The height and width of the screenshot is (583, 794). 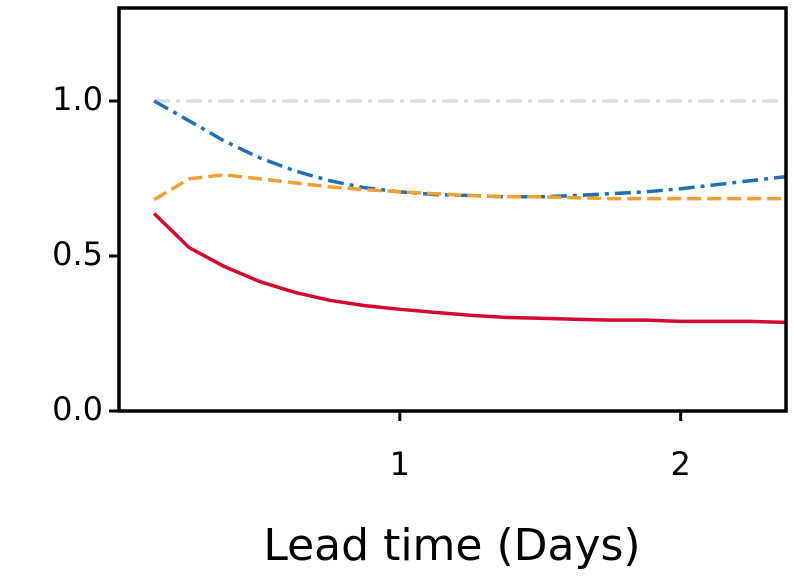 I want to click on y-tick-label: 0.5, so click(x=77, y=254).